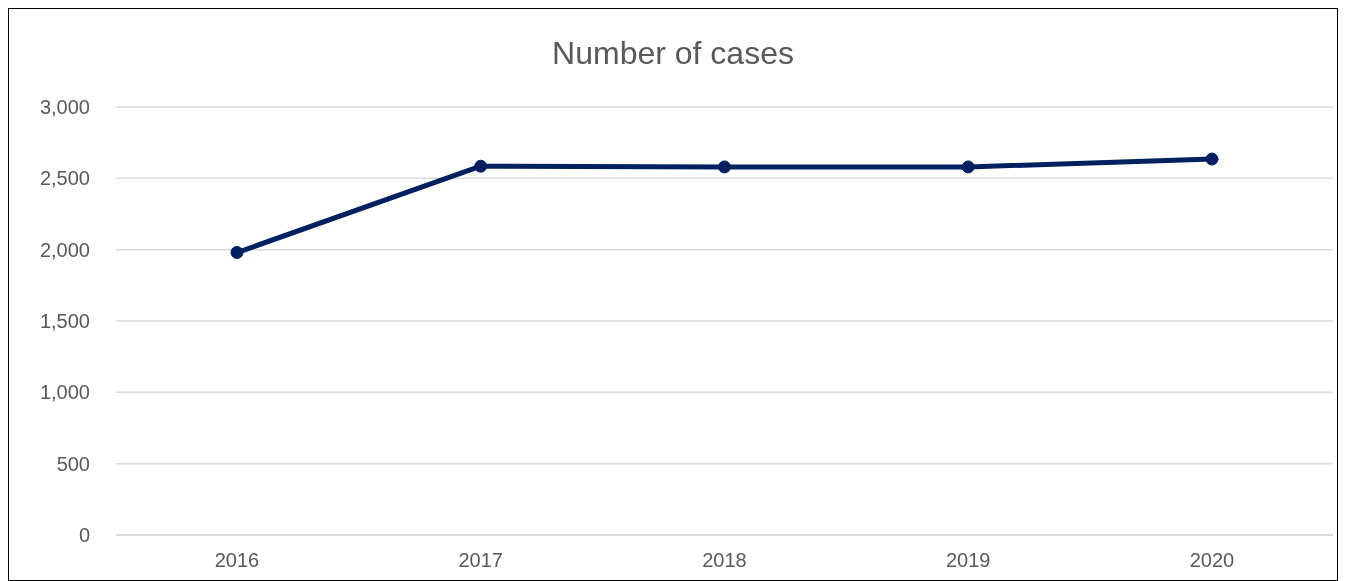 This screenshot has height=581, width=1346. Describe the element at coordinates (64, 321) in the screenshot. I see `y-tick-label: 1,500` at that location.